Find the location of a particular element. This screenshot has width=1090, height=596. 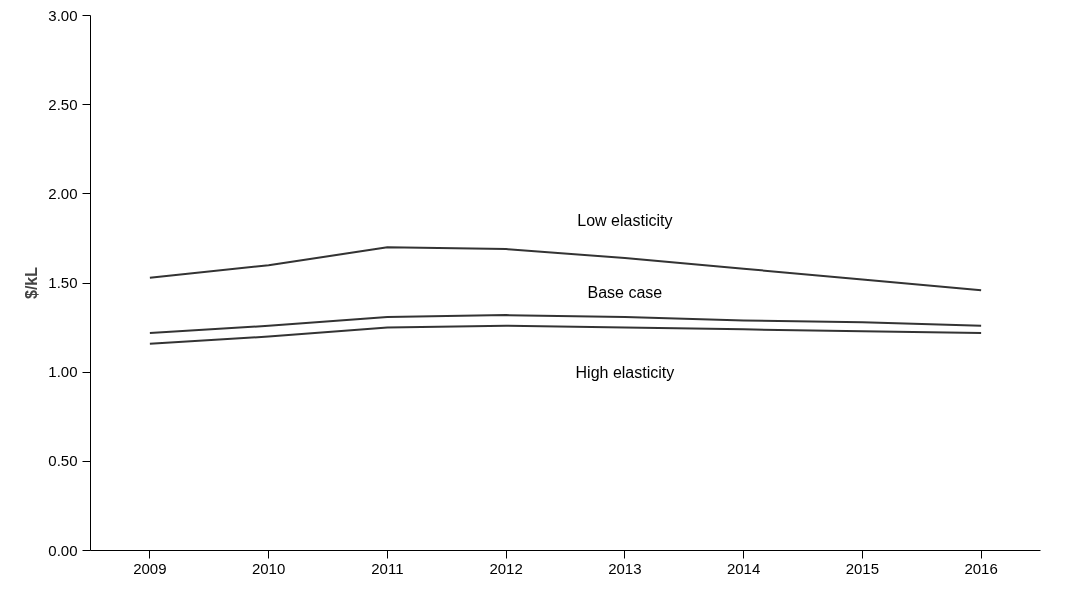

x-tick-label: 2016 is located at coordinates (981, 568).